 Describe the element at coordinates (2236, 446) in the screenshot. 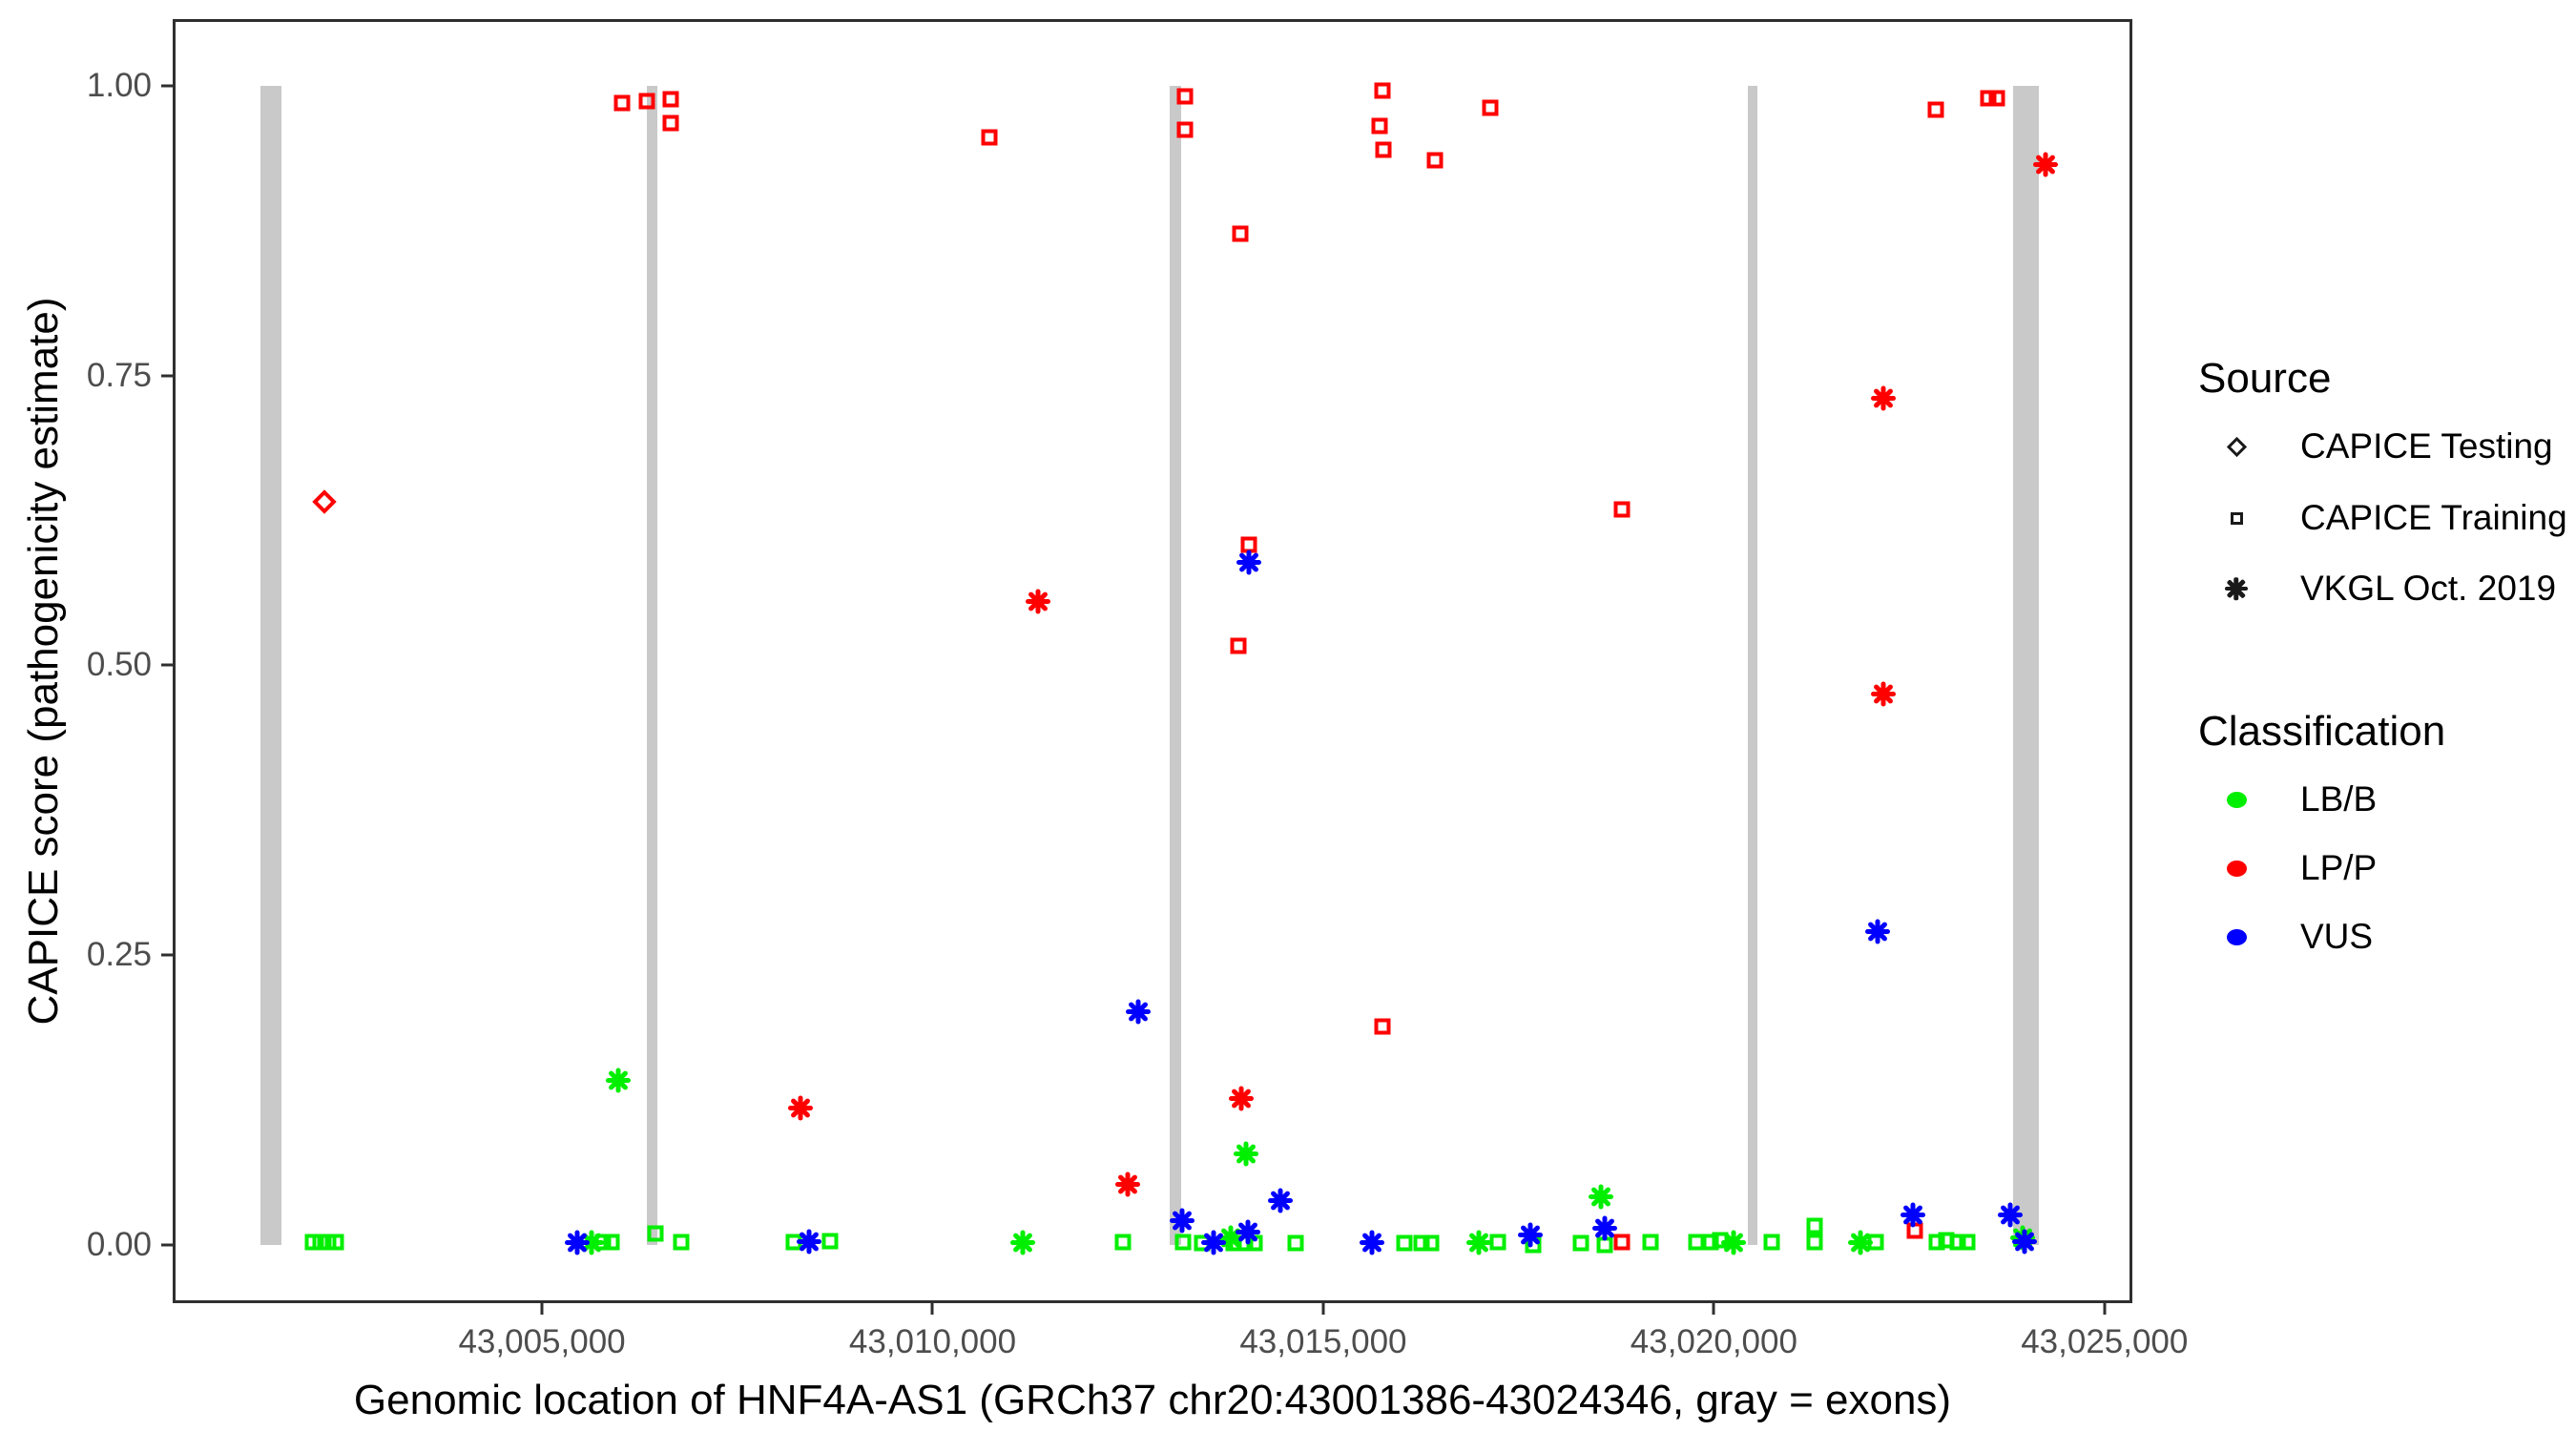

I see `diamond-icon` at that location.